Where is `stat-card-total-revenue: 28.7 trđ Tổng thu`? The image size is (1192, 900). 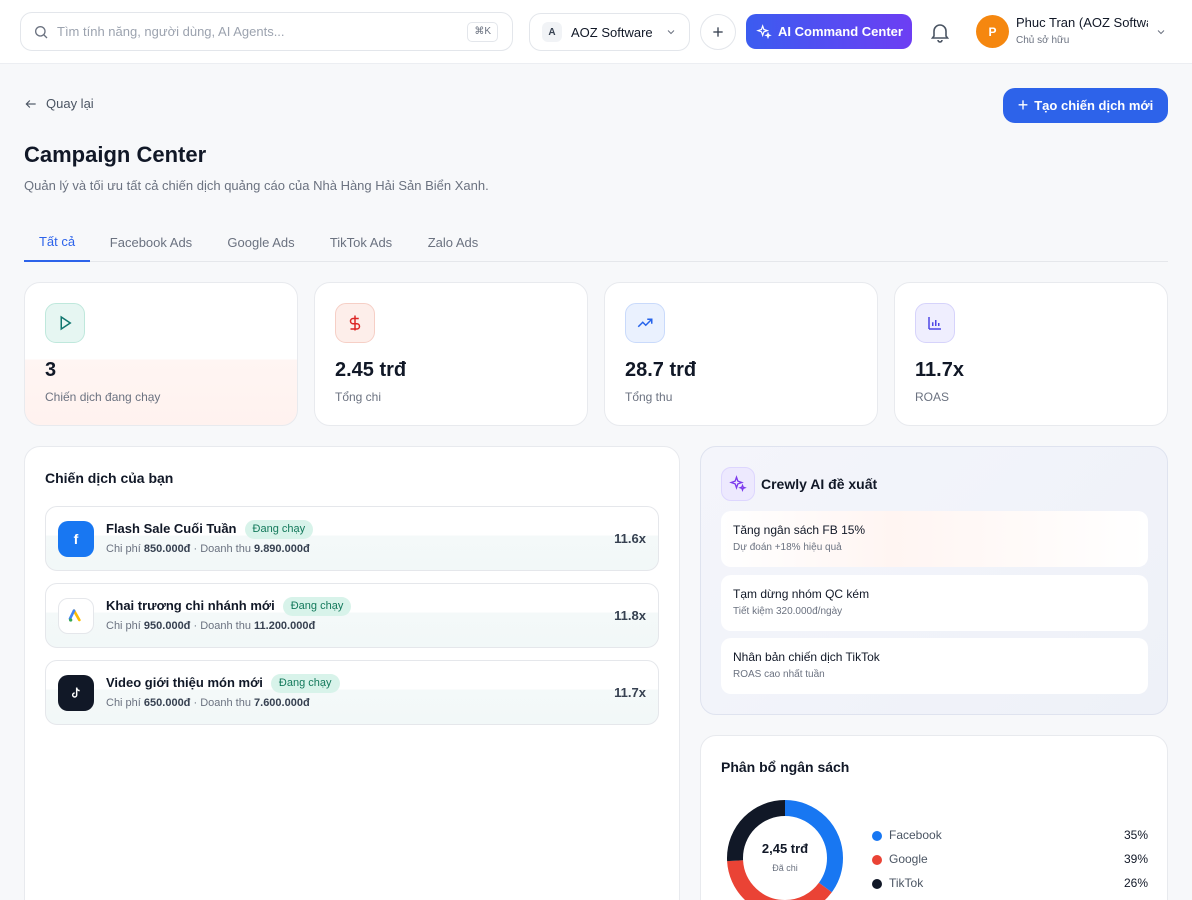 stat-card-total-revenue: 28.7 trđ Tổng thu is located at coordinates (741, 354).